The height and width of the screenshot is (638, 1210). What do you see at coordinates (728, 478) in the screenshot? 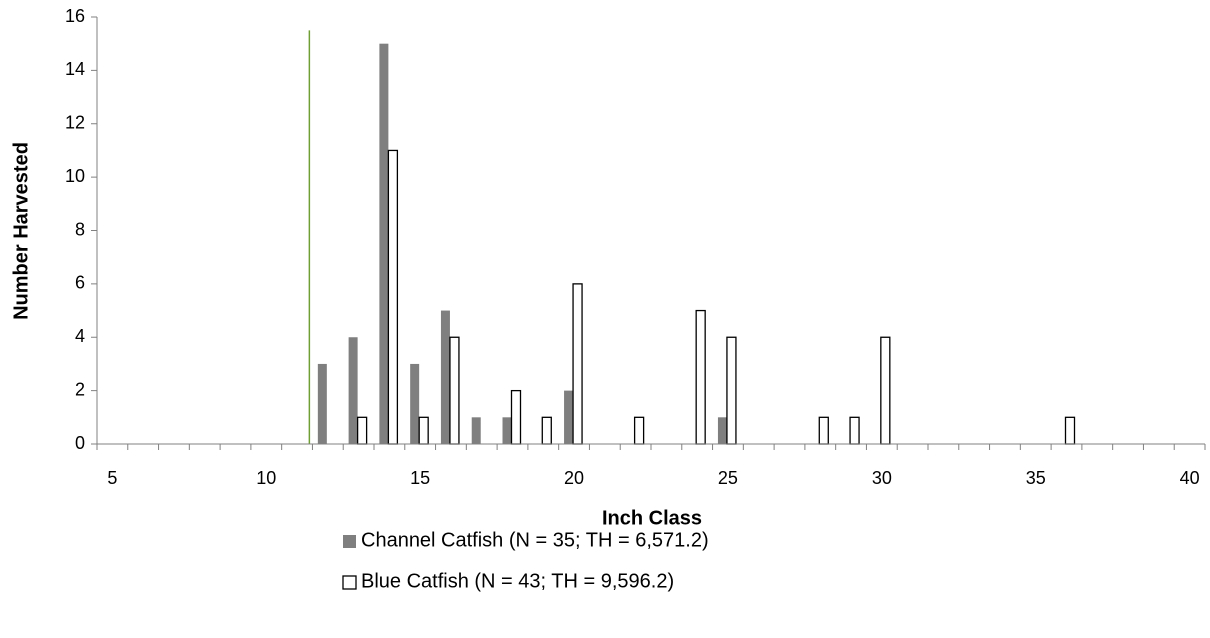
I see `x-tick-label: 25` at bounding box center [728, 478].